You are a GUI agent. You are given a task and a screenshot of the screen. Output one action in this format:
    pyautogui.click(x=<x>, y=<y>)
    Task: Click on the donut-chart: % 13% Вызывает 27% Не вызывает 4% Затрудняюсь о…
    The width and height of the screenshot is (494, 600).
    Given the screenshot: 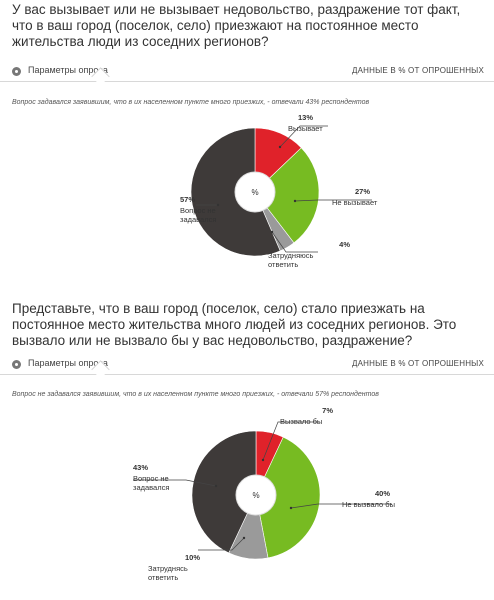 What is the action you would take?
    pyautogui.click(x=279, y=191)
    